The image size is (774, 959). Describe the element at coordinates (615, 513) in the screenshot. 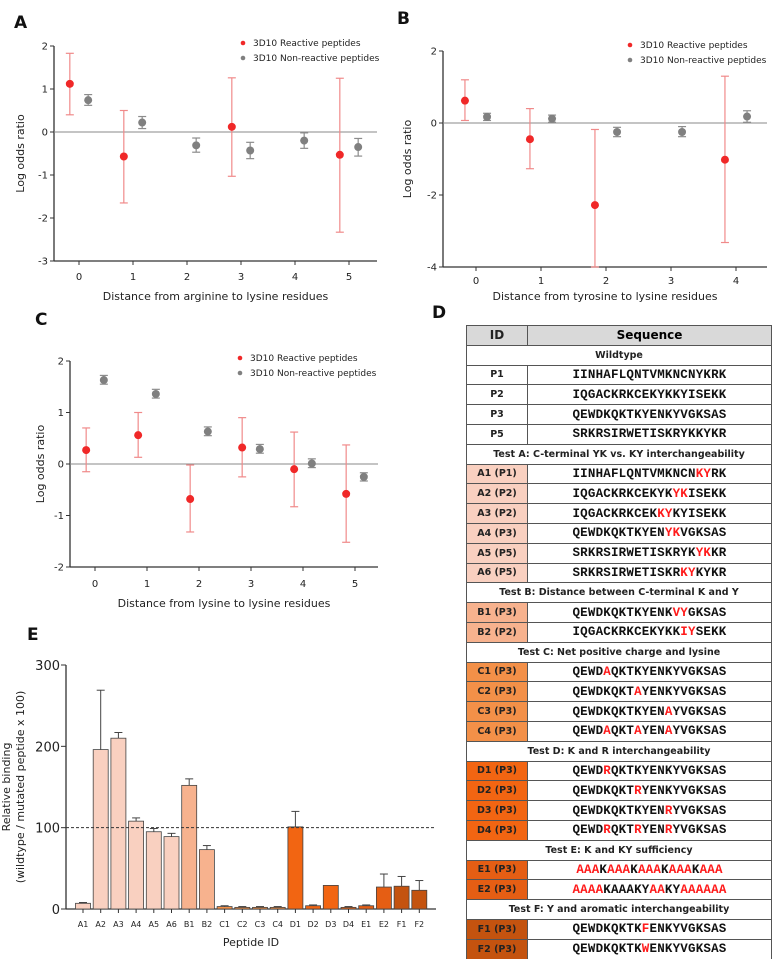

I see `sequence-segment: IQGACKRKCEK` at that location.